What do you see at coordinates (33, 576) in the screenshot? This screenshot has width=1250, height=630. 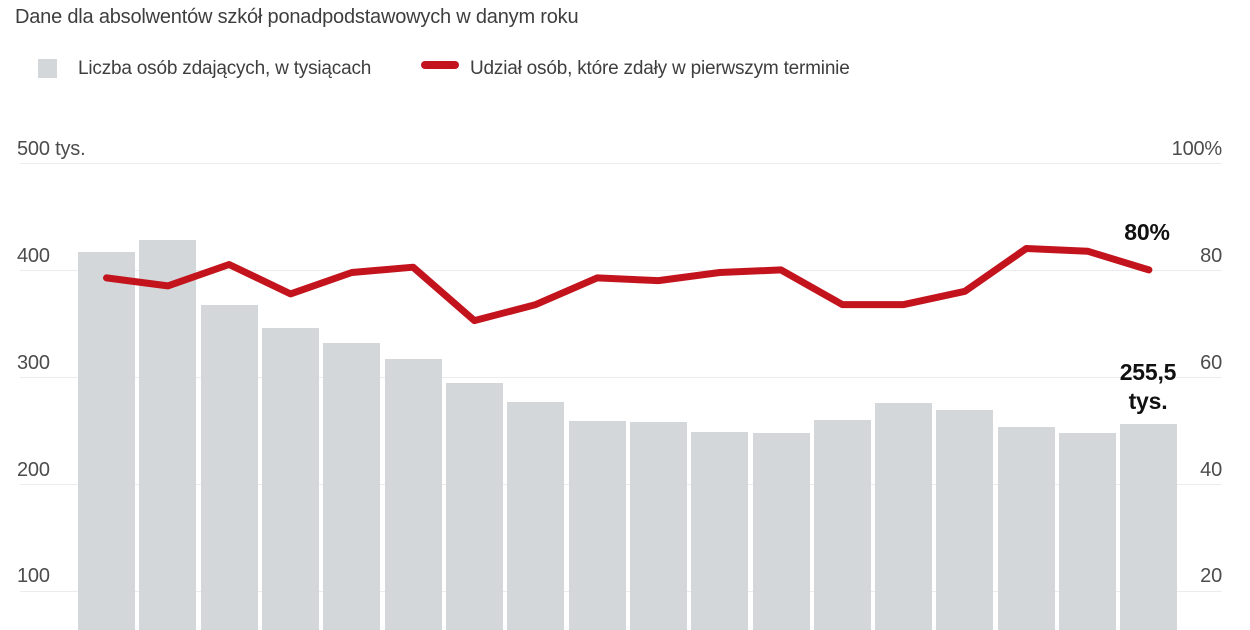 I see `left-axis-tick: 100` at bounding box center [33, 576].